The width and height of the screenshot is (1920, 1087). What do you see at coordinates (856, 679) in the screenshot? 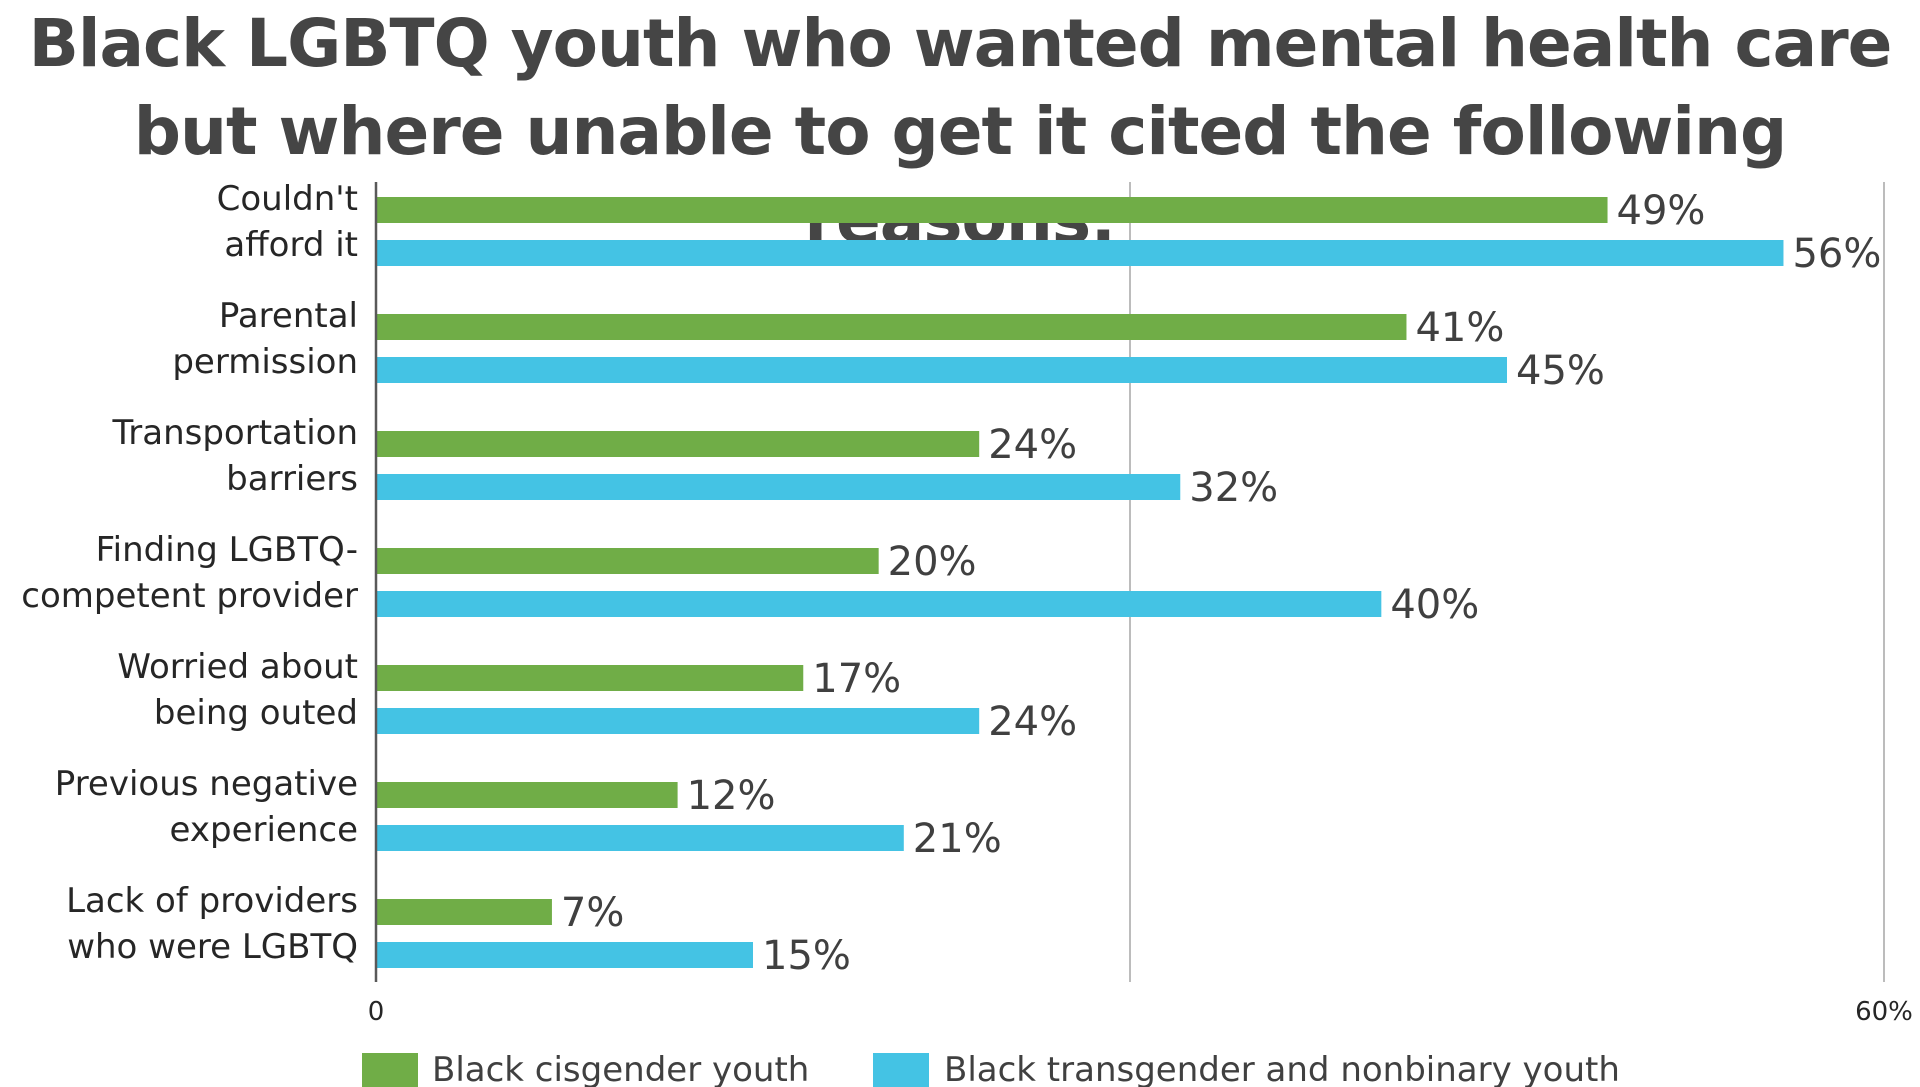
I see `value-label-cisgender-4: 17%` at bounding box center [856, 679].